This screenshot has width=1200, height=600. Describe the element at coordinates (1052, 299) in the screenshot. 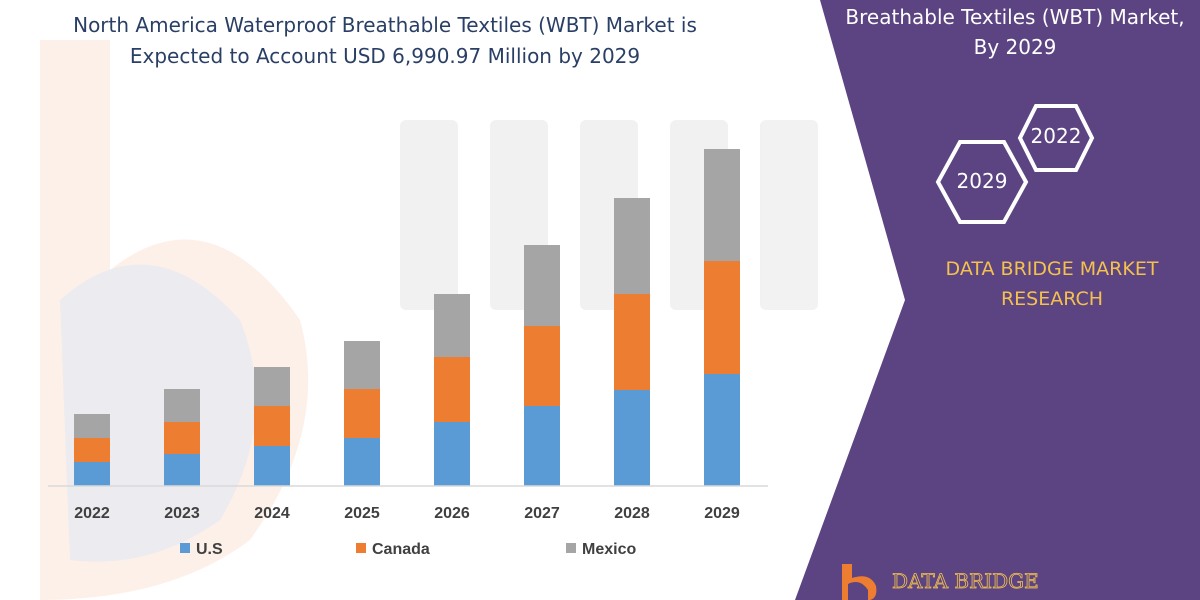

I see `brand-name-line2: RESEARCH` at that location.